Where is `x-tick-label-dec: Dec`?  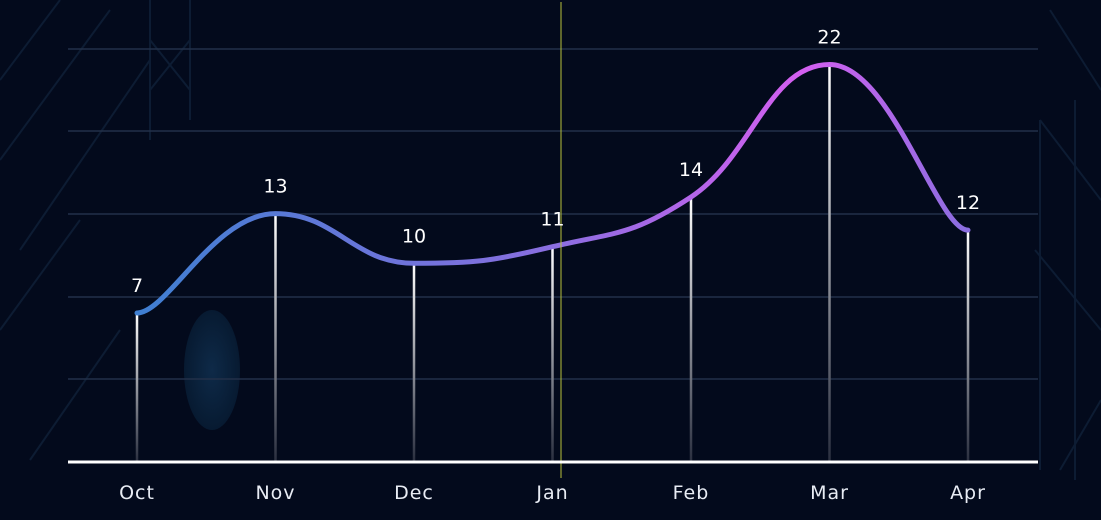
x-tick-label-dec: Dec is located at coordinates (414, 493).